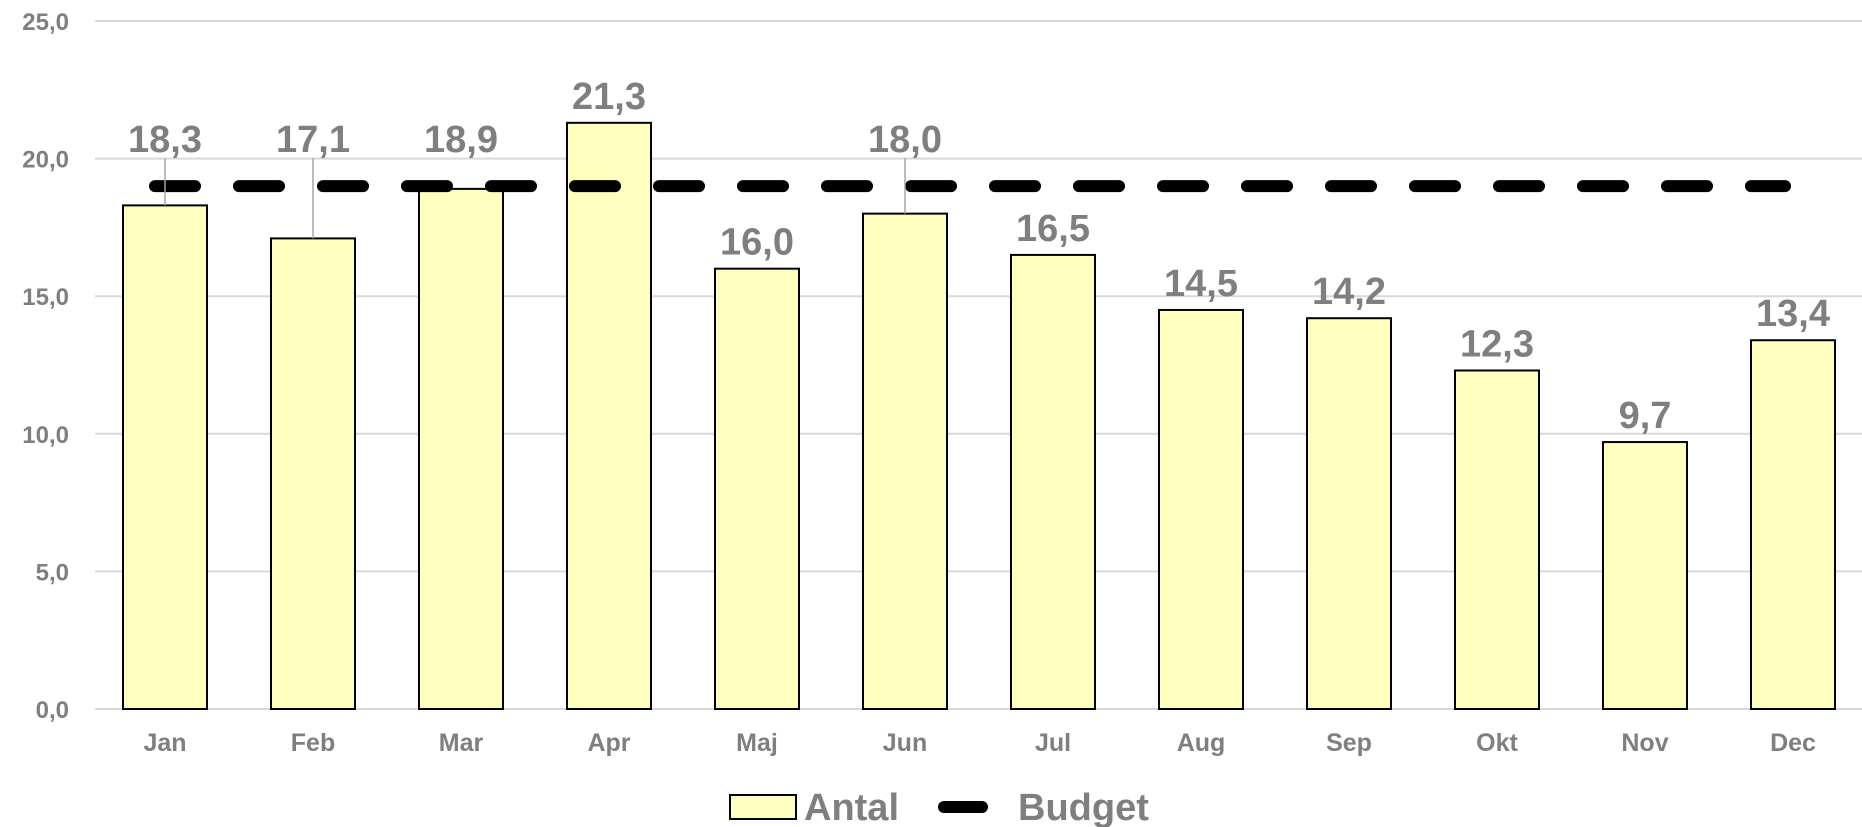  What do you see at coordinates (608, 743) in the screenshot?
I see `x-tick-label: Apr` at bounding box center [608, 743].